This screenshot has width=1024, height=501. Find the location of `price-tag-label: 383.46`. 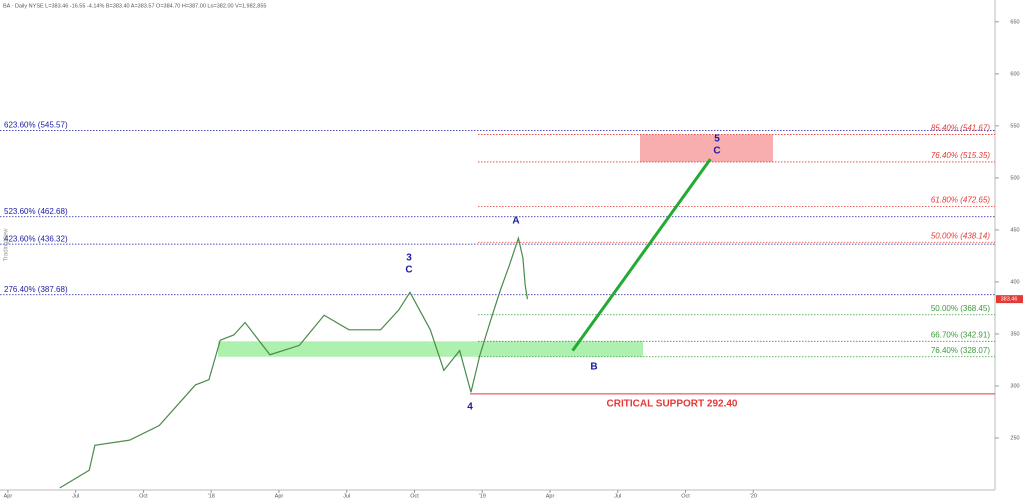

price-tag-label: 383.46 is located at coordinates (1009, 300).